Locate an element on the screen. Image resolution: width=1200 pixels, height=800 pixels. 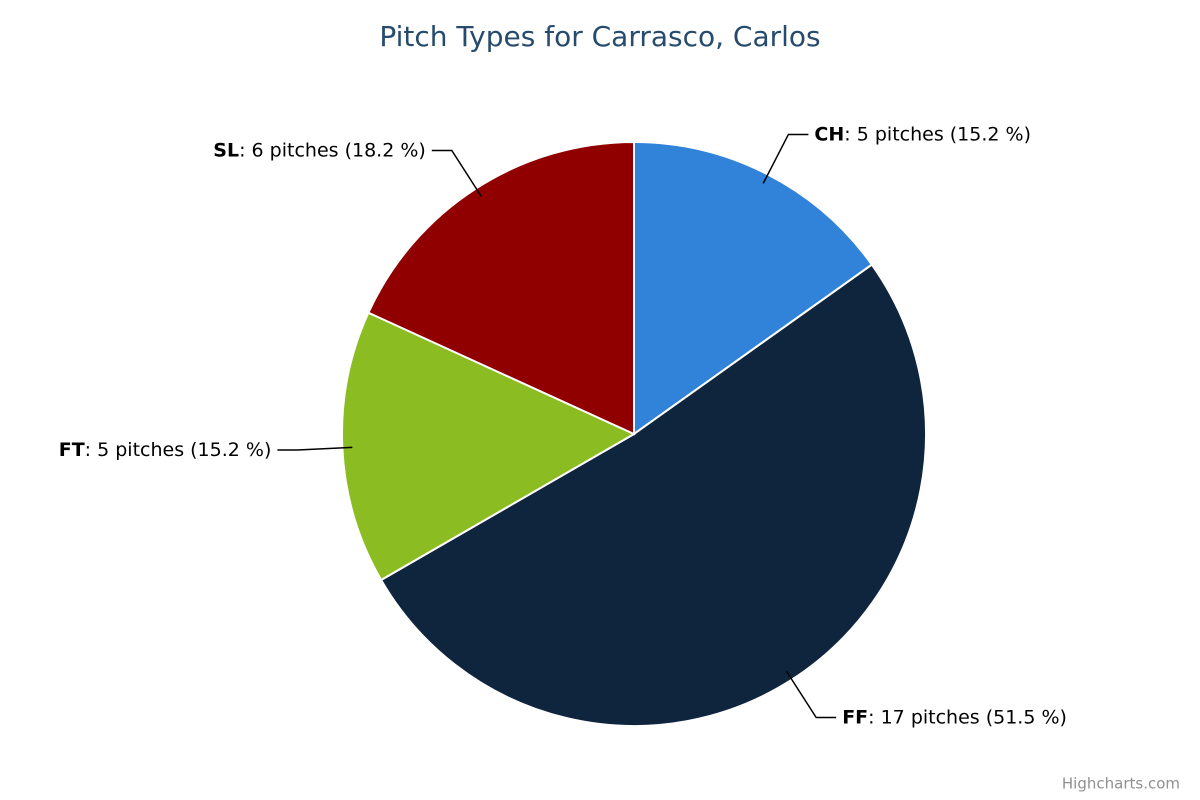
label-category: CH is located at coordinates (829, 134).